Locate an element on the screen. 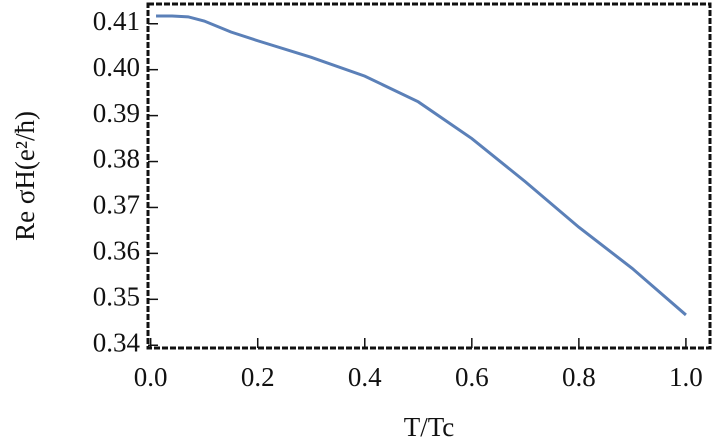  y-tick-label: 0.37 is located at coordinates (116, 205).